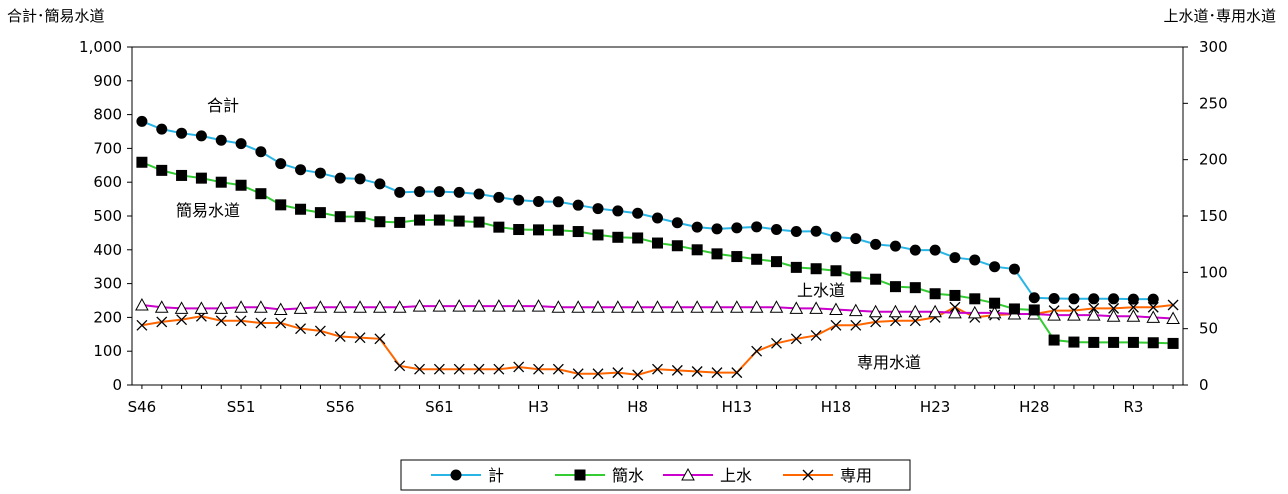  Describe the element at coordinates (223, 105) in the screenshot. I see `annotation-label: 合計` at that location.